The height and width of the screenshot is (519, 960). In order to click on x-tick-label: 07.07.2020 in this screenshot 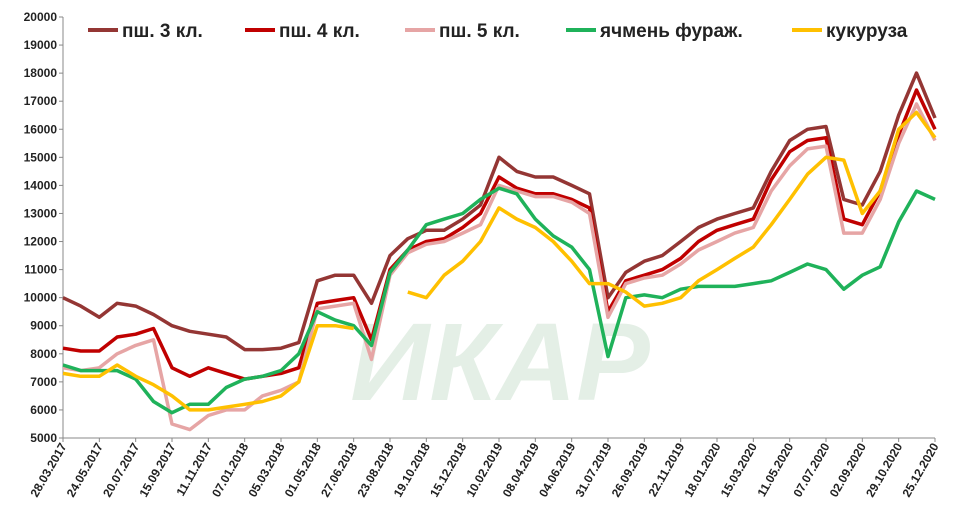, I will do `click(811, 469)`.